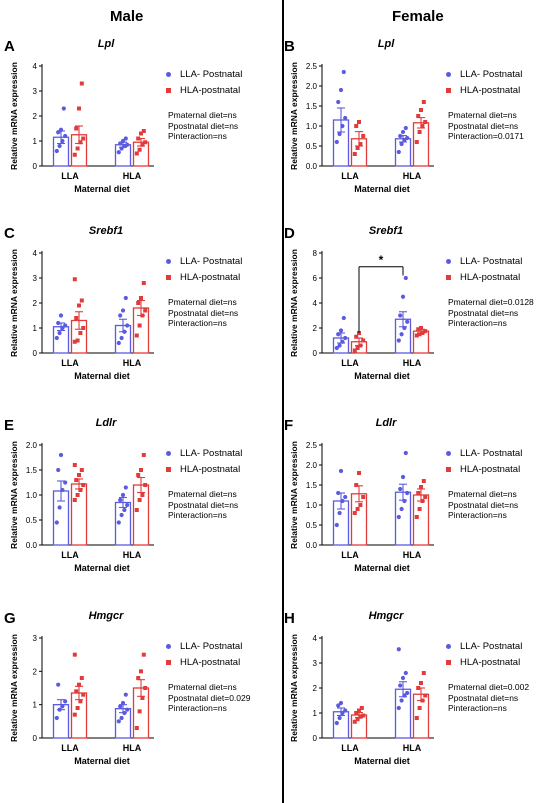 Image resolution: width=550 pixels, height=803 pixels. I want to click on gene-title: Srebf1, so click(106, 231).